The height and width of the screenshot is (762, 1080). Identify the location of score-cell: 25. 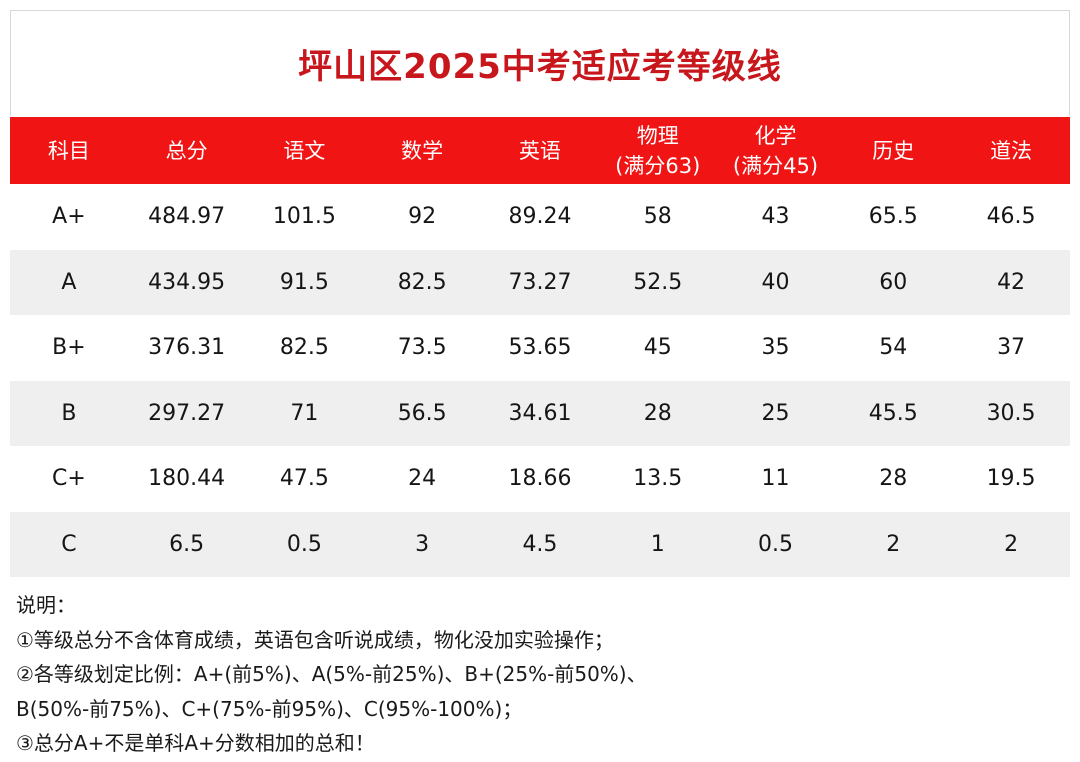
(775, 413).